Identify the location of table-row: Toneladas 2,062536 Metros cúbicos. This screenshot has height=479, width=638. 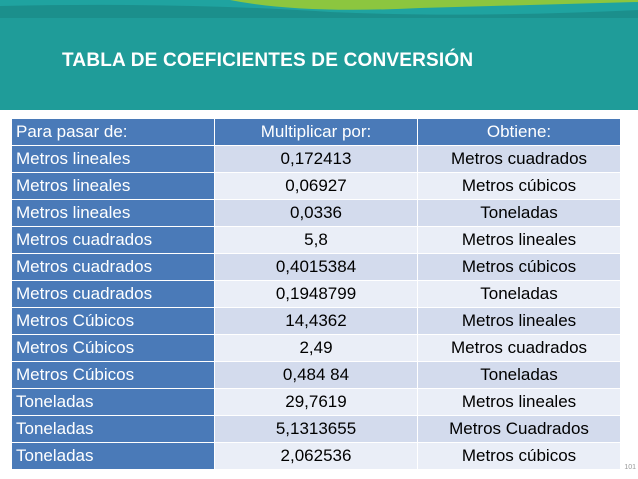
(316, 456).